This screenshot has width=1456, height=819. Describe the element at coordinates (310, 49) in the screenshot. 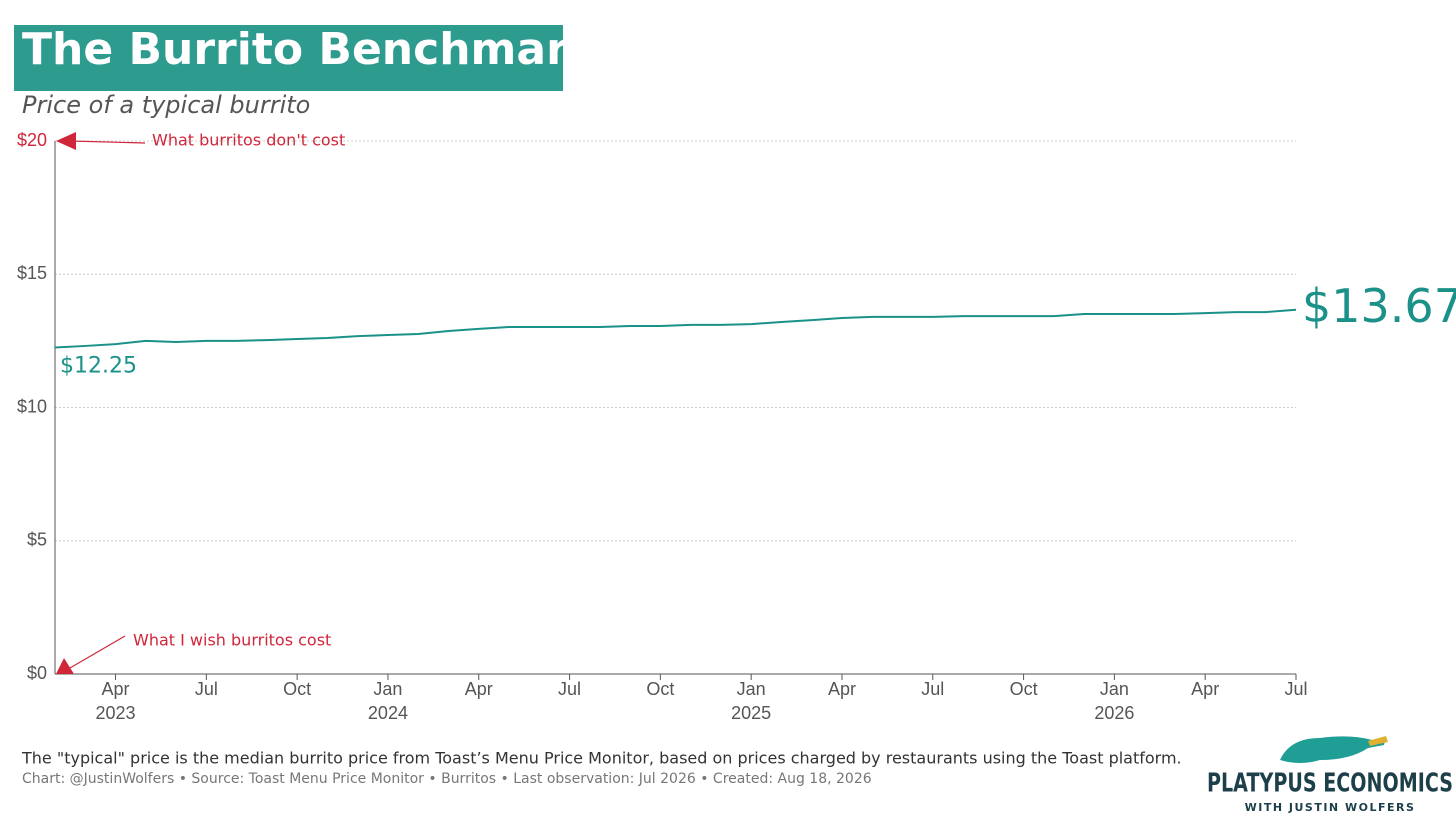

I see `chart-title: The Burrito Benchmark` at that location.